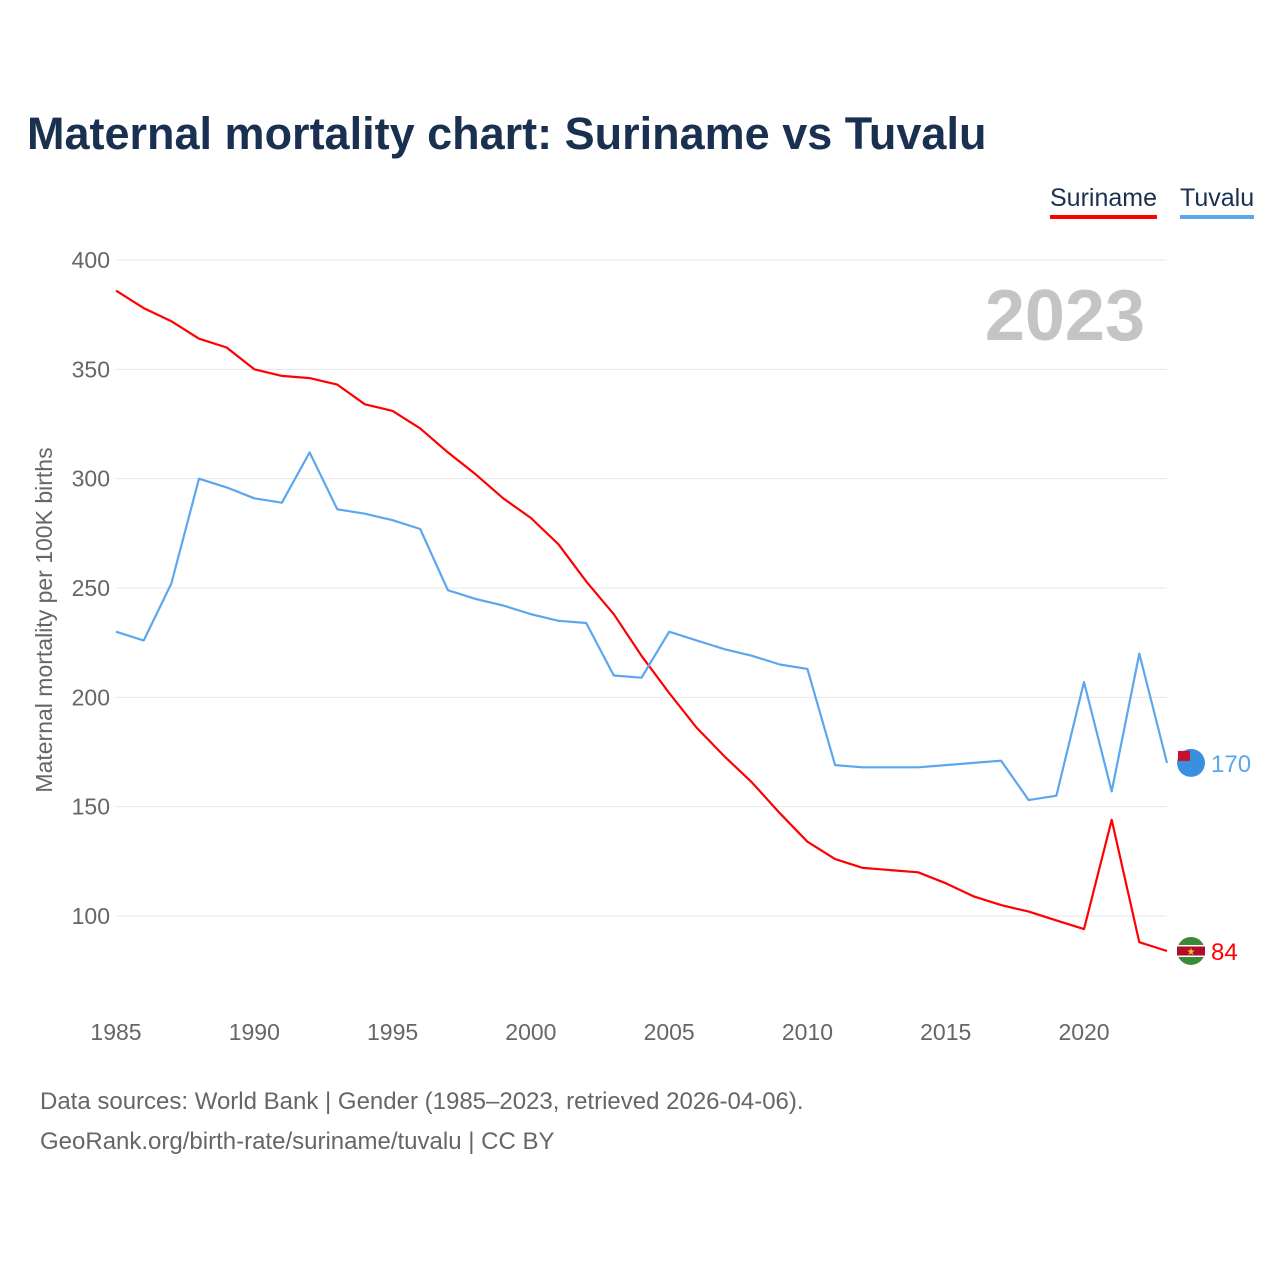 The height and width of the screenshot is (1280, 1280). I want to click on y-tick-label: 100, so click(91, 916).